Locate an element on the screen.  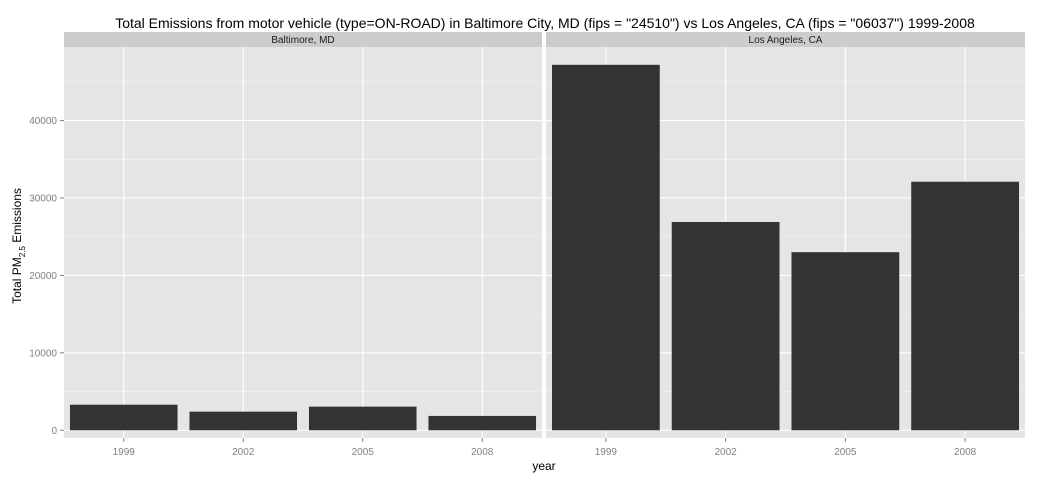
y-tick-label: 10000 is located at coordinates (43, 353).